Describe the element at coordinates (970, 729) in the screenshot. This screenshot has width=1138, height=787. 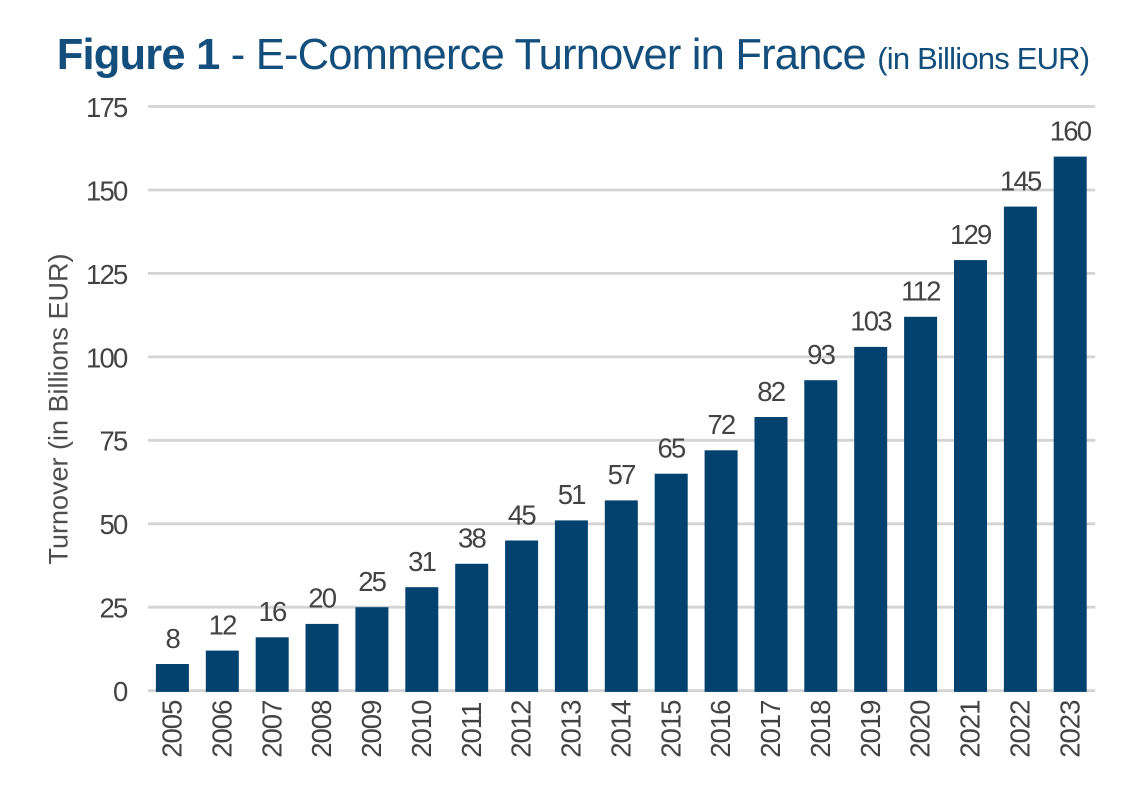
I see `svg-text: 2021` at that location.